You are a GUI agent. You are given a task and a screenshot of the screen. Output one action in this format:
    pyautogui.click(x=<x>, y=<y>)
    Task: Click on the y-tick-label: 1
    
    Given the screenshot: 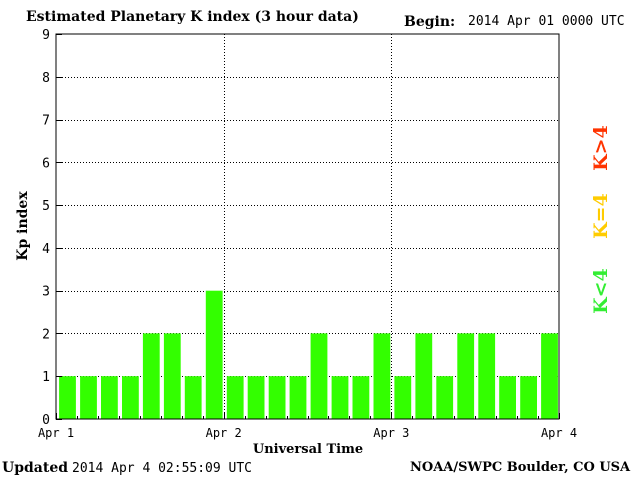 What is the action you would take?
    pyautogui.click(x=46, y=377)
    